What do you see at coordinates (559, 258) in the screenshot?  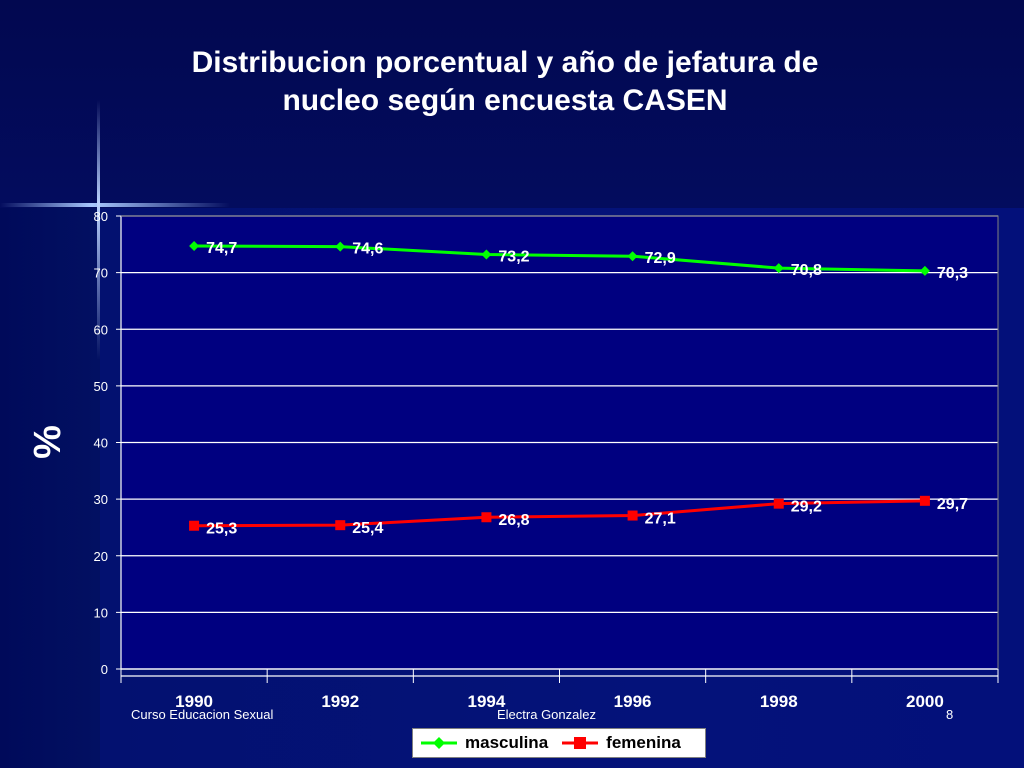 I see `series-line-masculina` at bounding box center [559, 258].